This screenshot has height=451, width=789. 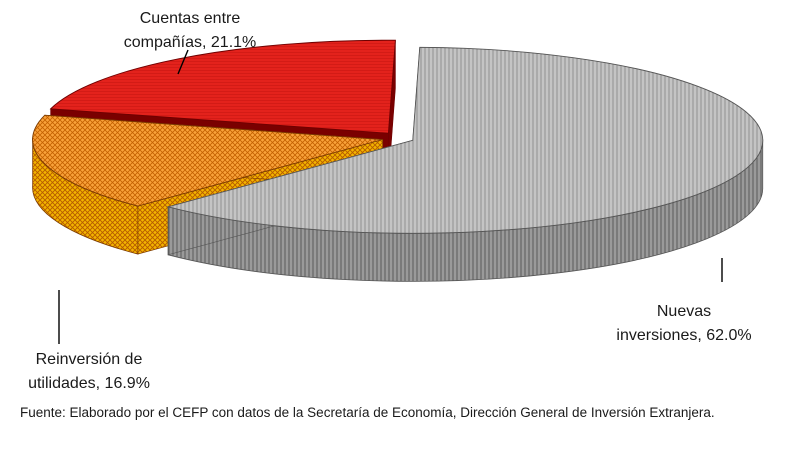 What do you see at coordinates (89, 383) in the screenshot?
I see `slice-label: utilidades, 16.9%` at bounding box center [89, 383].